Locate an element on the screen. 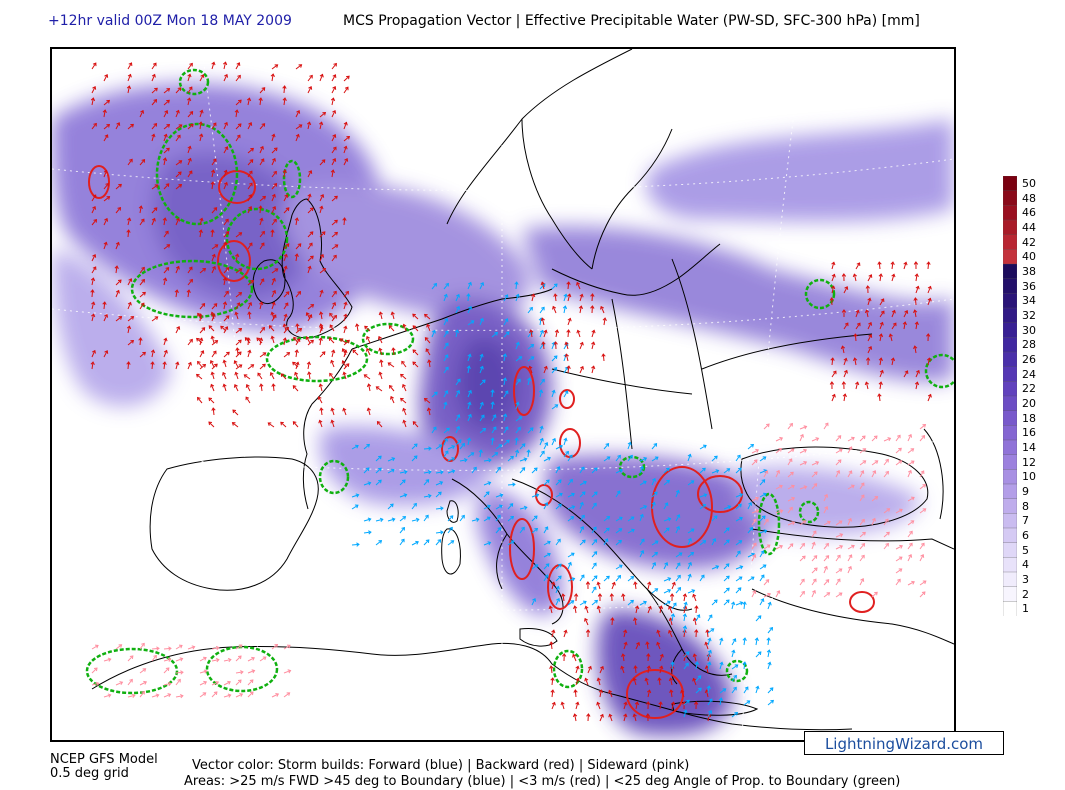  colorbar-label: 8 is located at coordinates (1025, 506).